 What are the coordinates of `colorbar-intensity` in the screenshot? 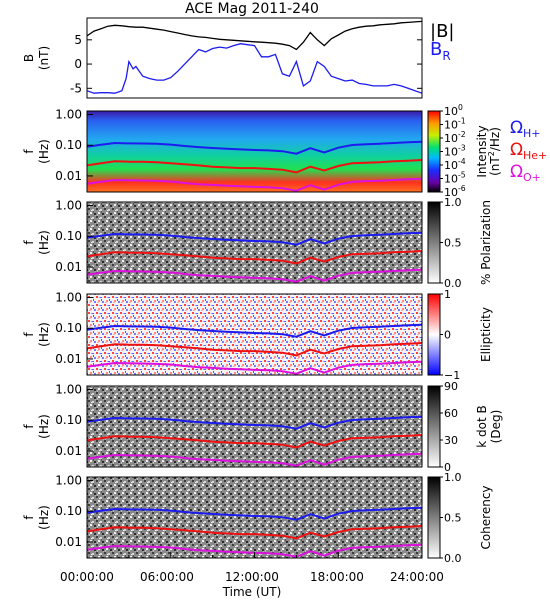 It's located at (434, 151).